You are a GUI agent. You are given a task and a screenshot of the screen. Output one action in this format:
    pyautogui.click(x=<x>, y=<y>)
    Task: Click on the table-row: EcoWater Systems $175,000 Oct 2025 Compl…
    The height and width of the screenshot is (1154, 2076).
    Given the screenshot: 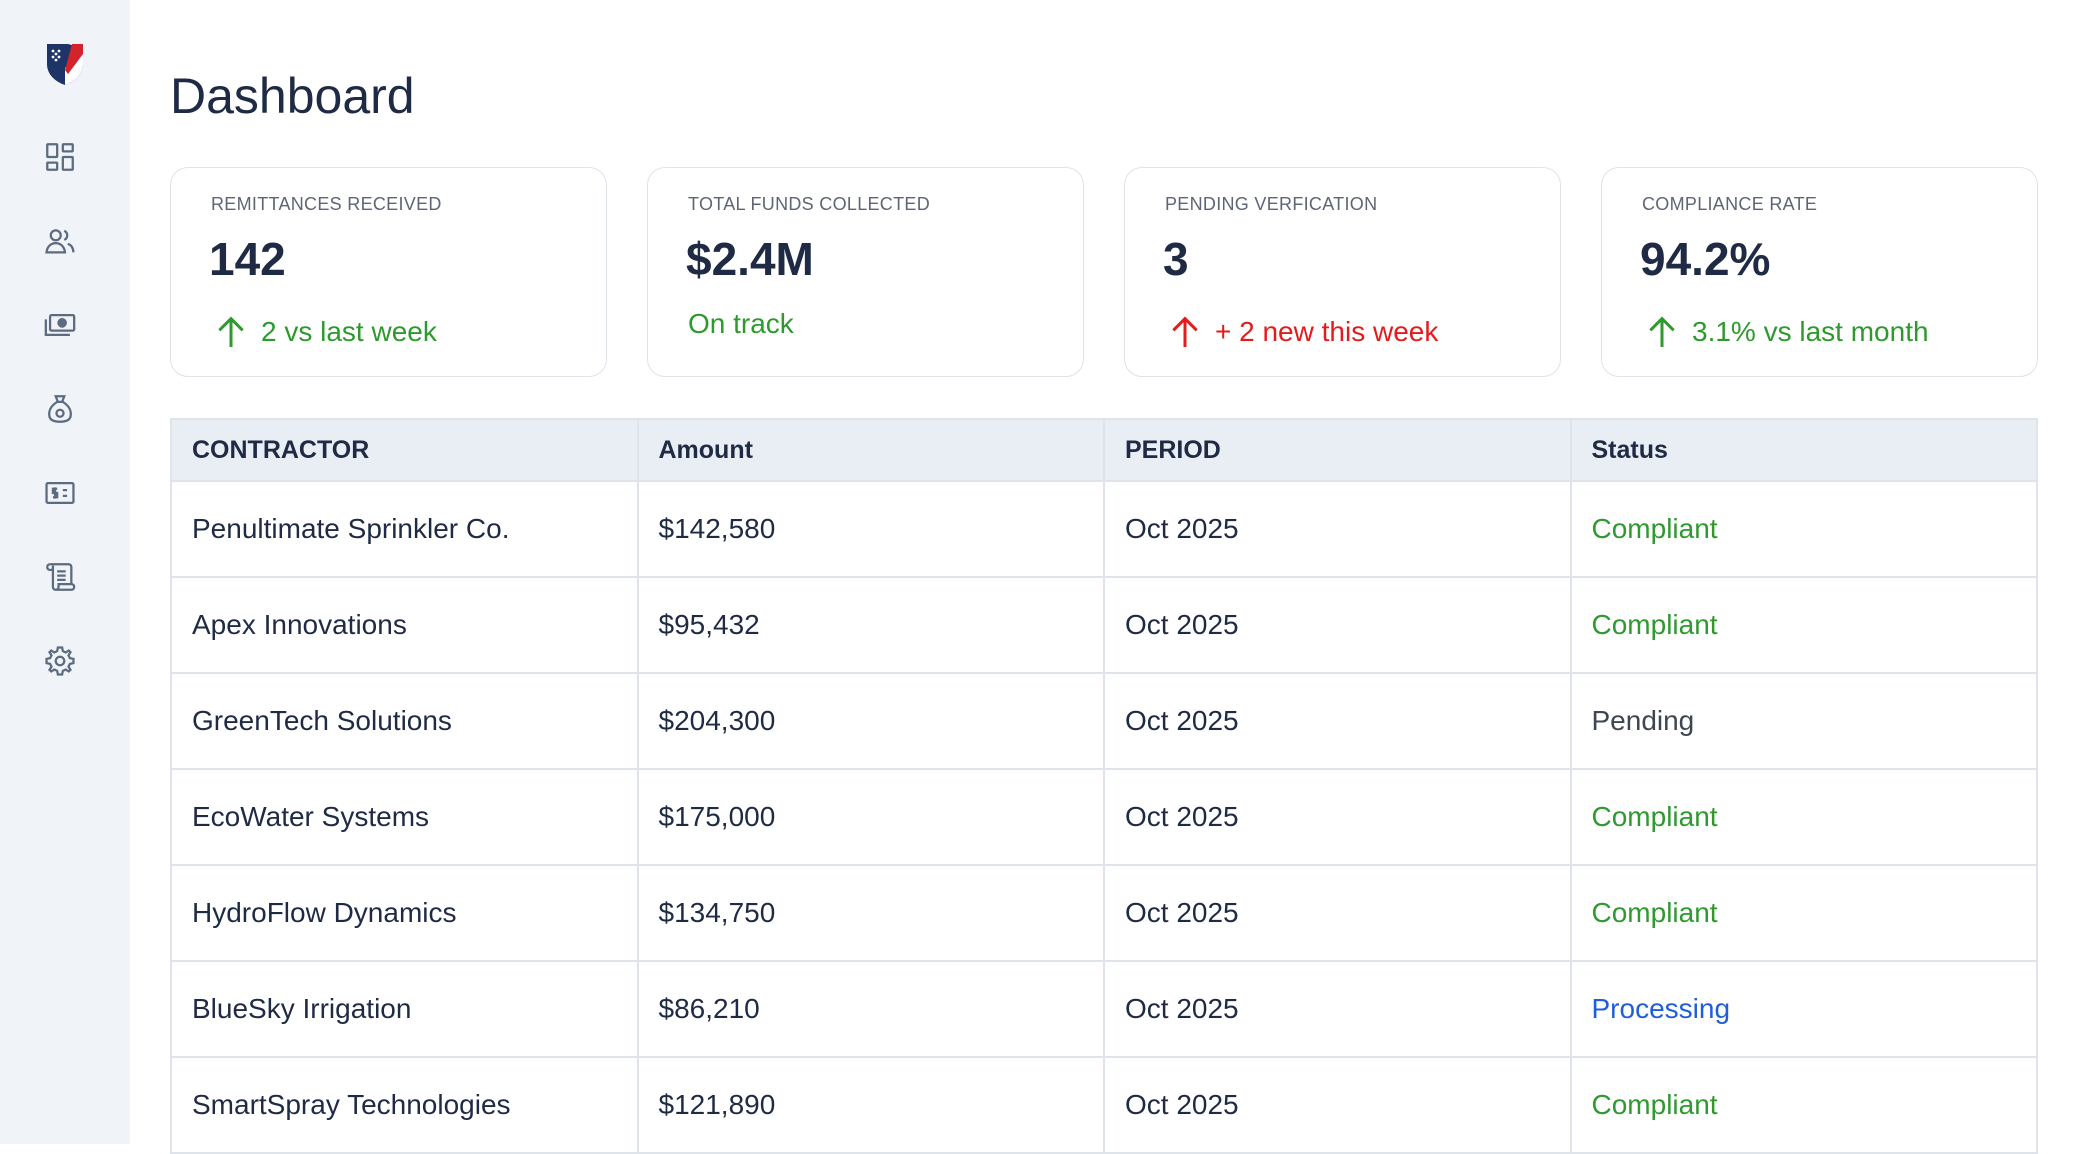 What is the action you would take?
    pyautogui.click(x=1104, y=817)
    